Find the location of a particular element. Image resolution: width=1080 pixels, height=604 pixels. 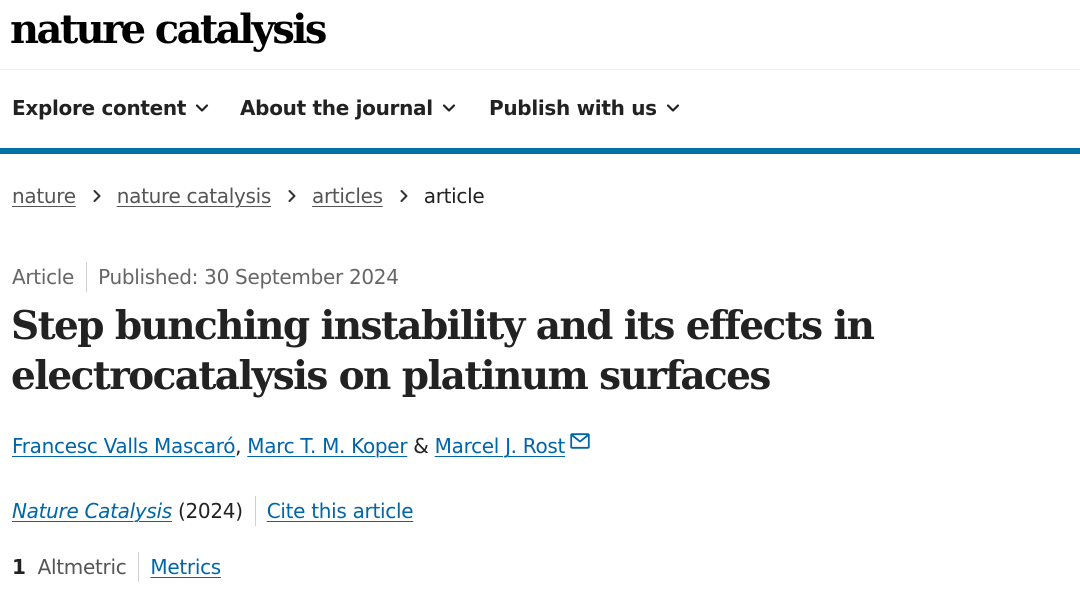

metrics-row: 1 Altmetric Metrics is located at coordinates (116, 567).